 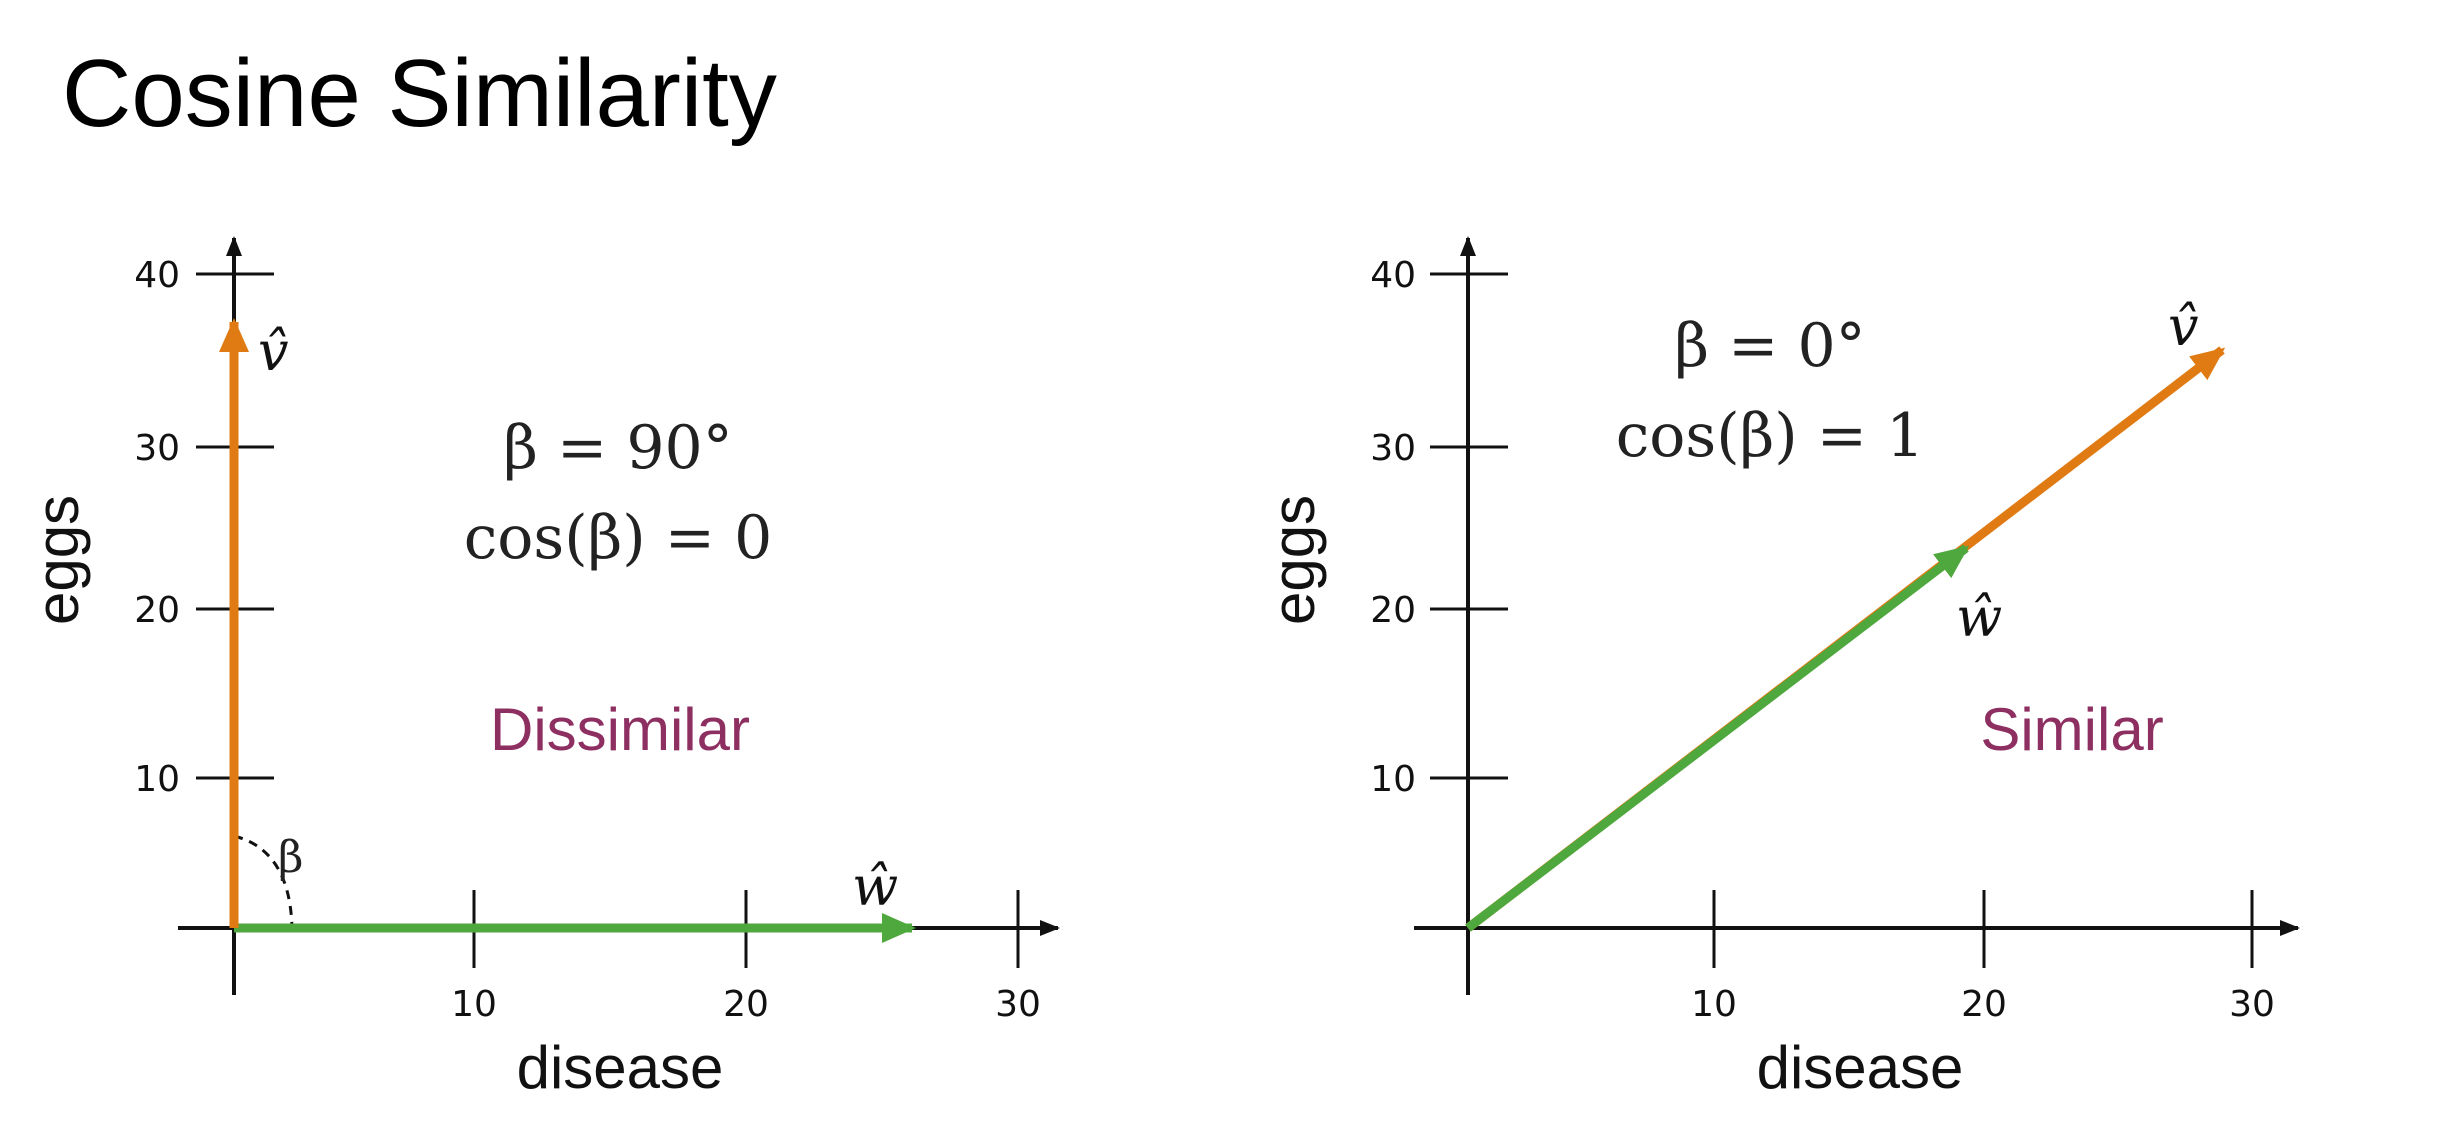 I want to click on cosine-equation: cos(β) = 0, so click(x=618, y=538).